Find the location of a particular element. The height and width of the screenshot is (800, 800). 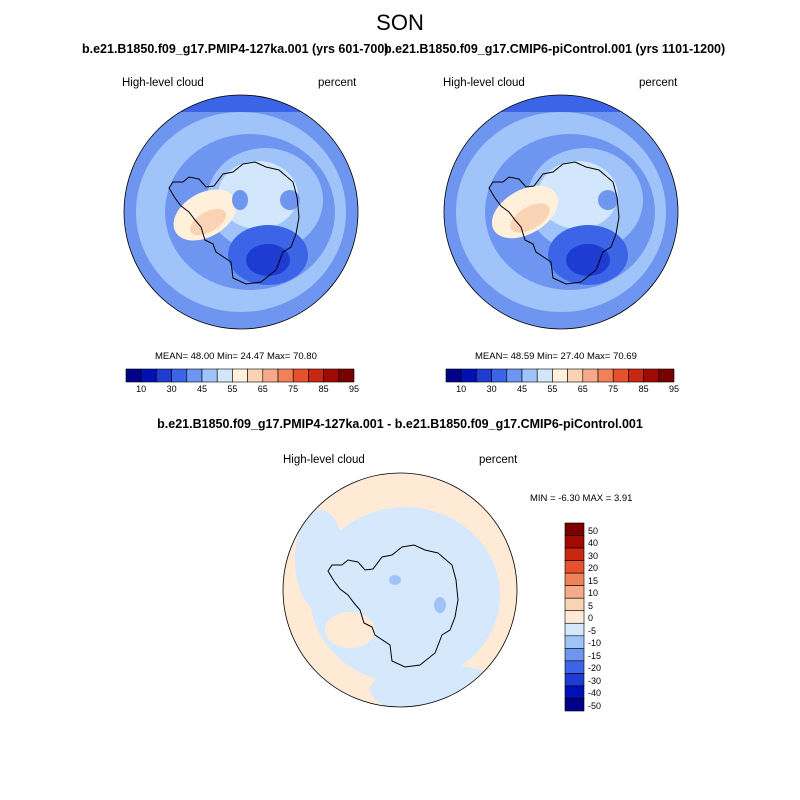

colorbar-tick-label: -5 is located at coordinates (592, 630).